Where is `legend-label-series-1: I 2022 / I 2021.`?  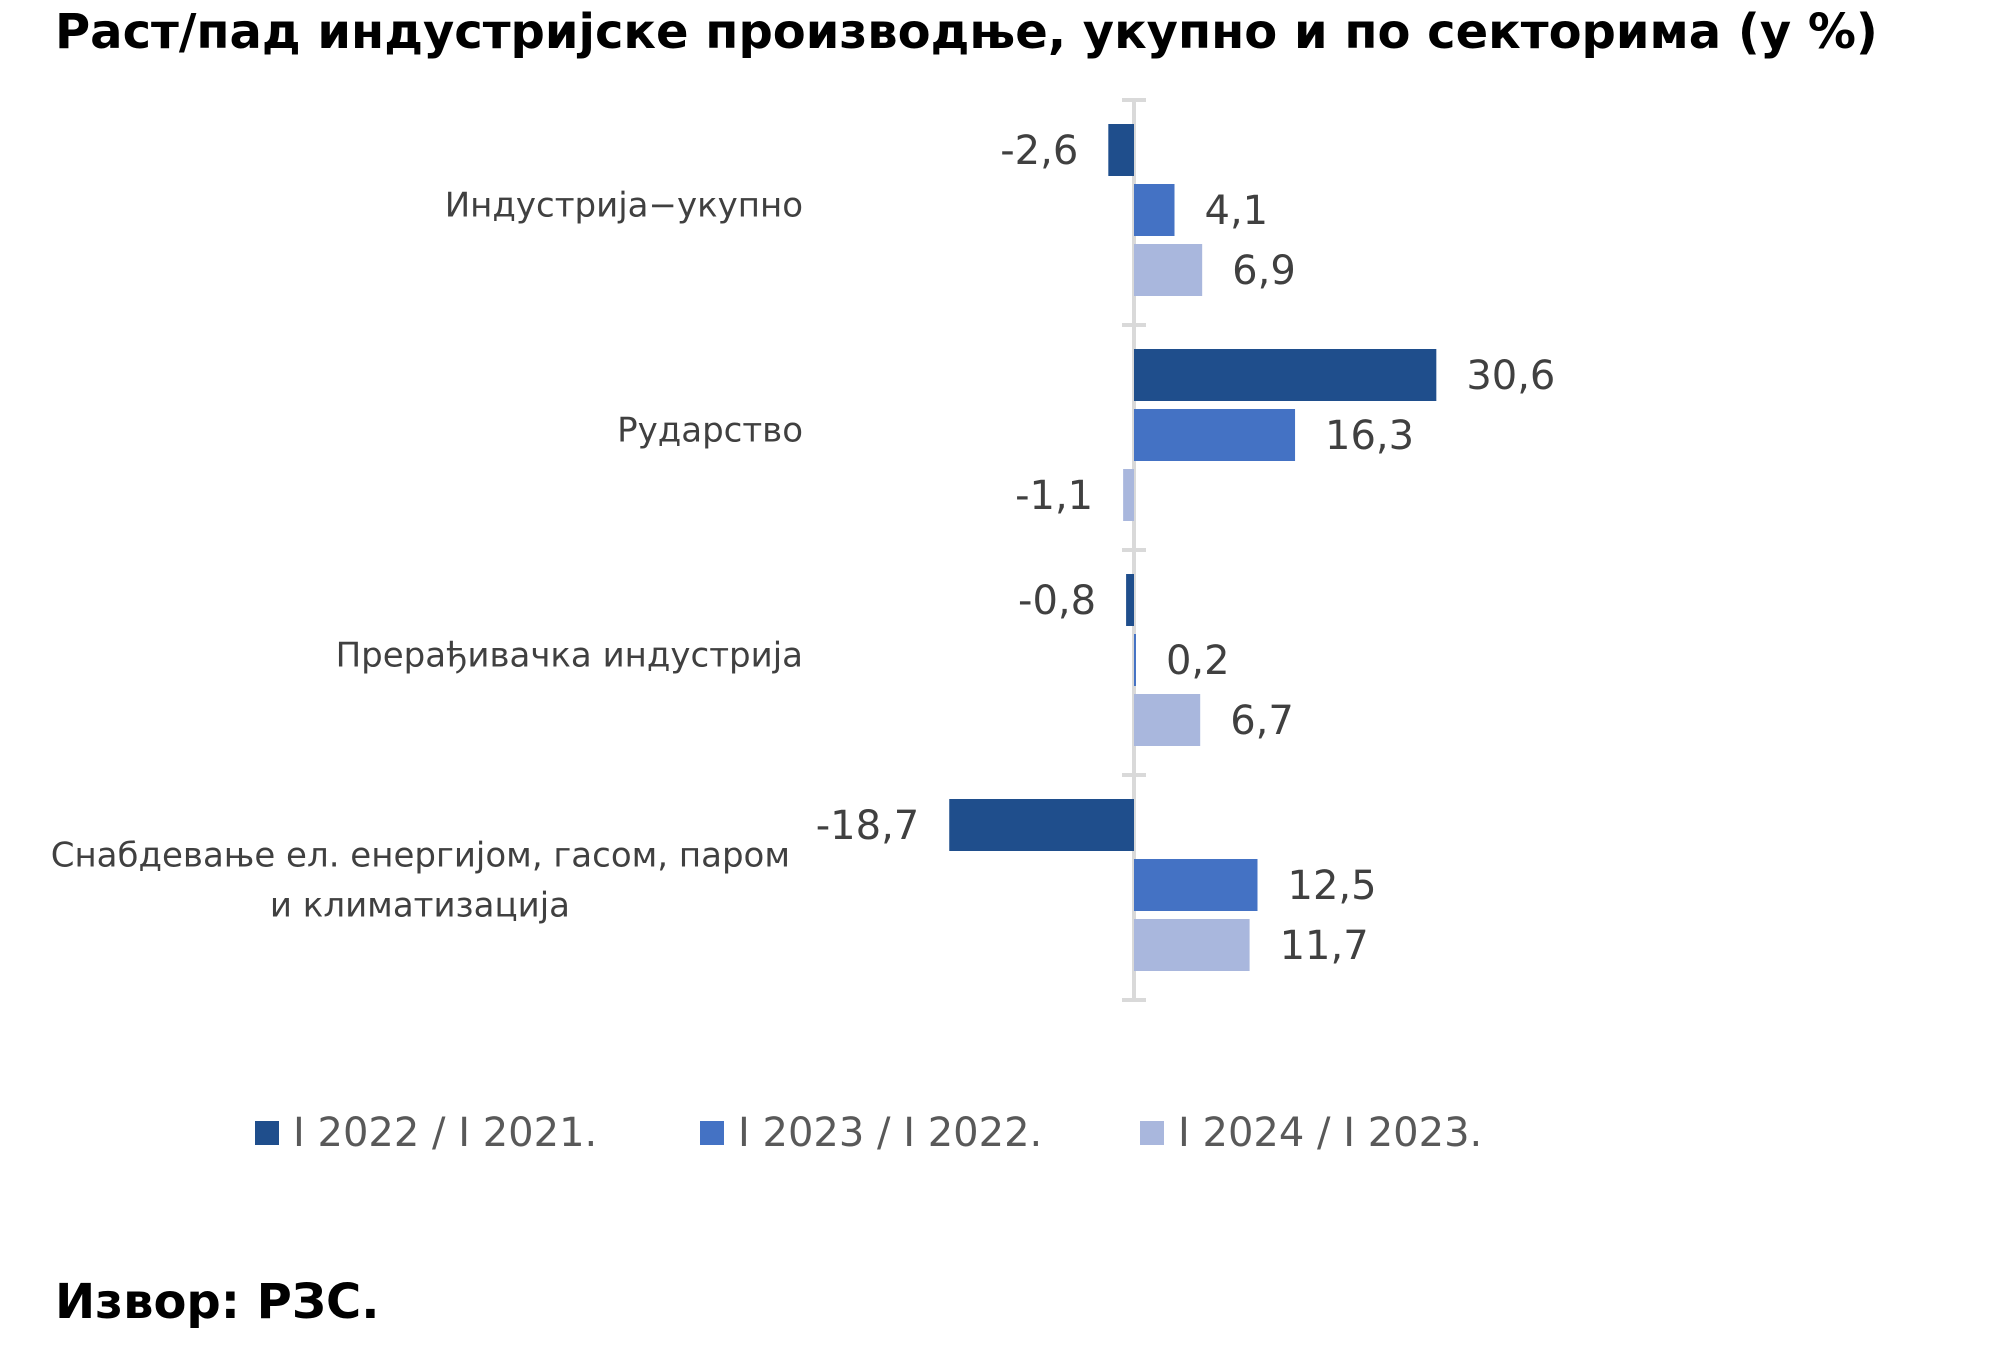 legend-label-series-1: I 2022 / I 2021. is located at coordinates (445, 1133).